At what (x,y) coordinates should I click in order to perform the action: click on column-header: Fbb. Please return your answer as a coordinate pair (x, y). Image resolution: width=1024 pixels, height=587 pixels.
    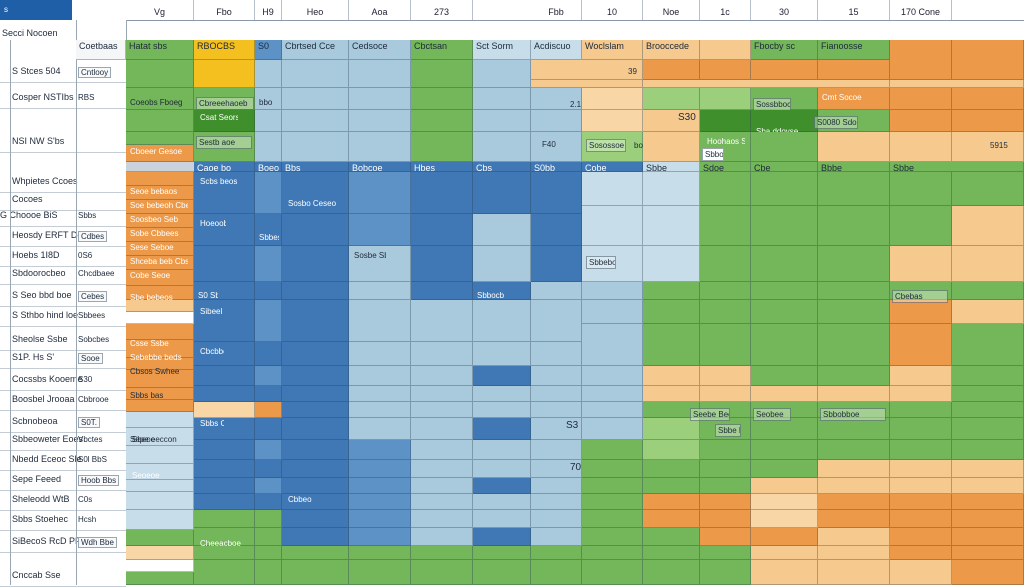
    Looking at the image, I should click on (556, 10).